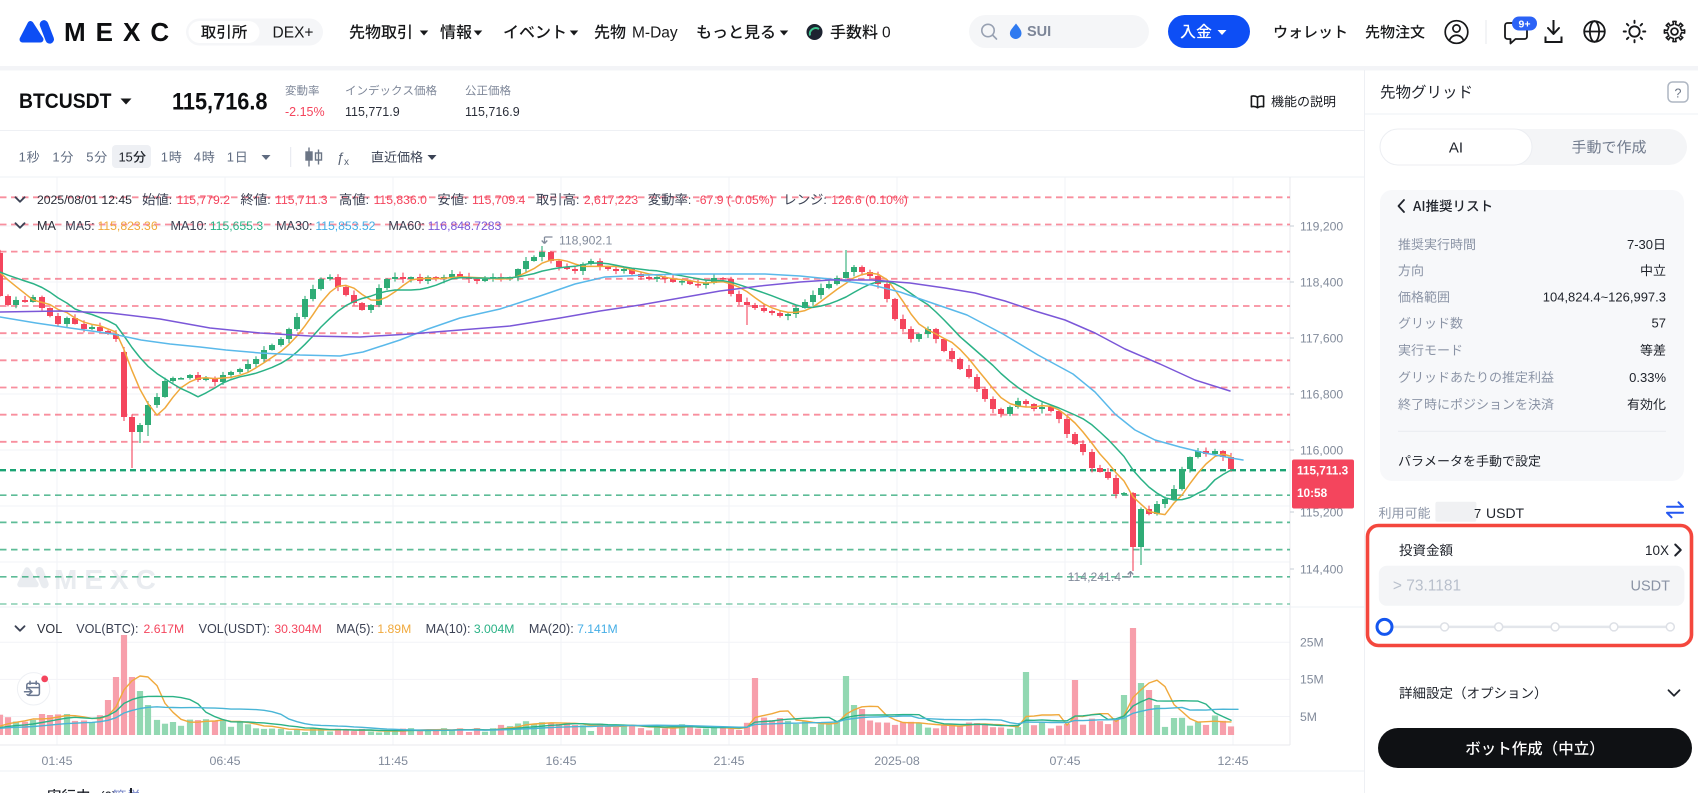 The image size is (1698, 793). I want to click on svg-text: (0), so click(108, 791).